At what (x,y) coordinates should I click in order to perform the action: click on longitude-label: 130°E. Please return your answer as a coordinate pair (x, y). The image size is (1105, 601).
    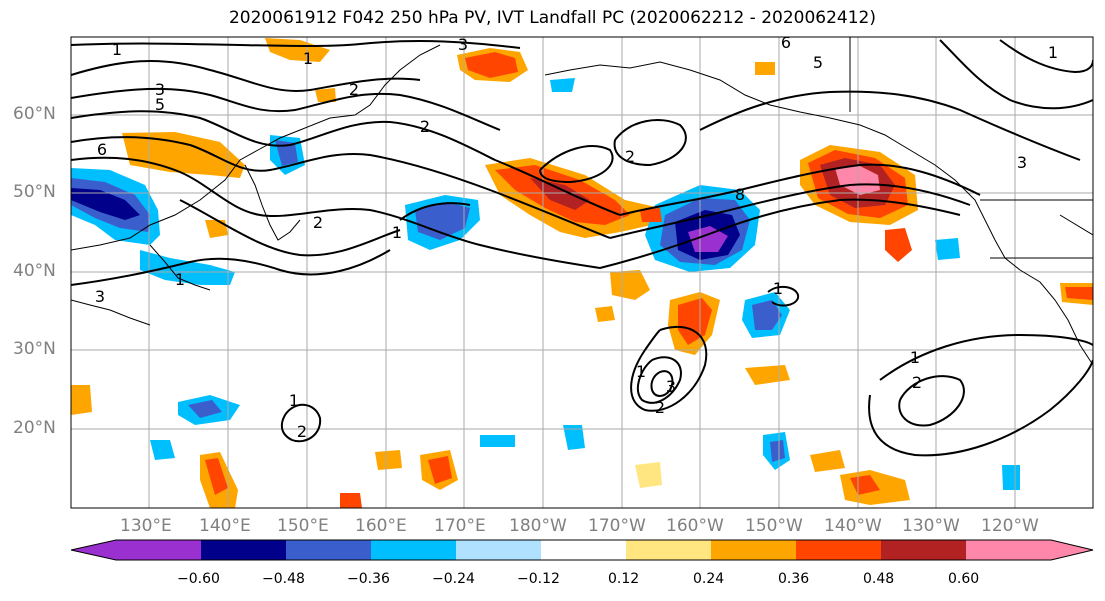
    Looking at the image, I should click on (146, 526).